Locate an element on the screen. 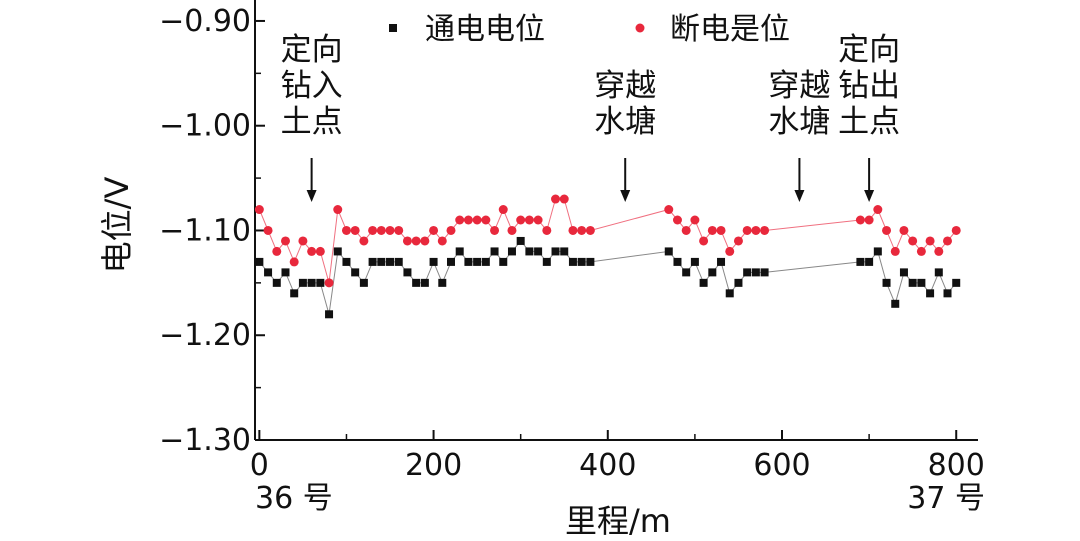 The width and height of the screenshot is (1080, 541). x-tick-label: 400 is located at coordinates (607, 465).